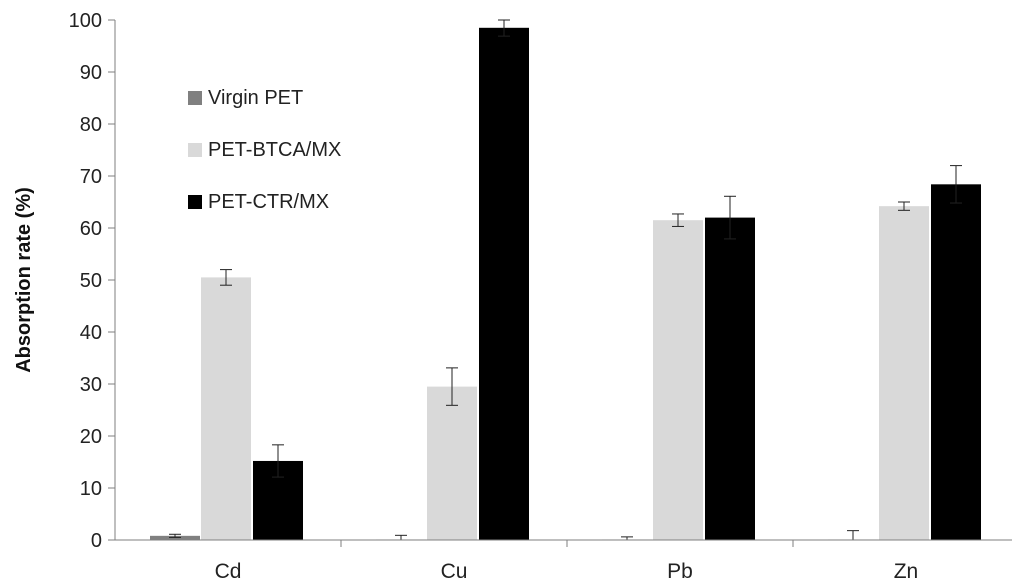  What do you see at coordinates (91, 229) in the screenshot?
I see `y-tick-label: 60` at bounding box center [91, 229].